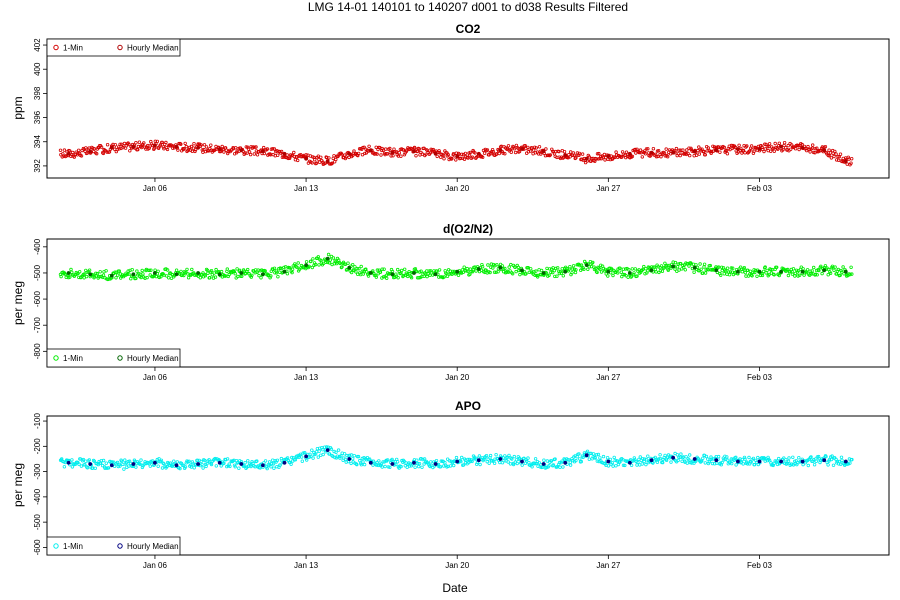  I want to click on y-tick-label: 398, so click(37, 93).